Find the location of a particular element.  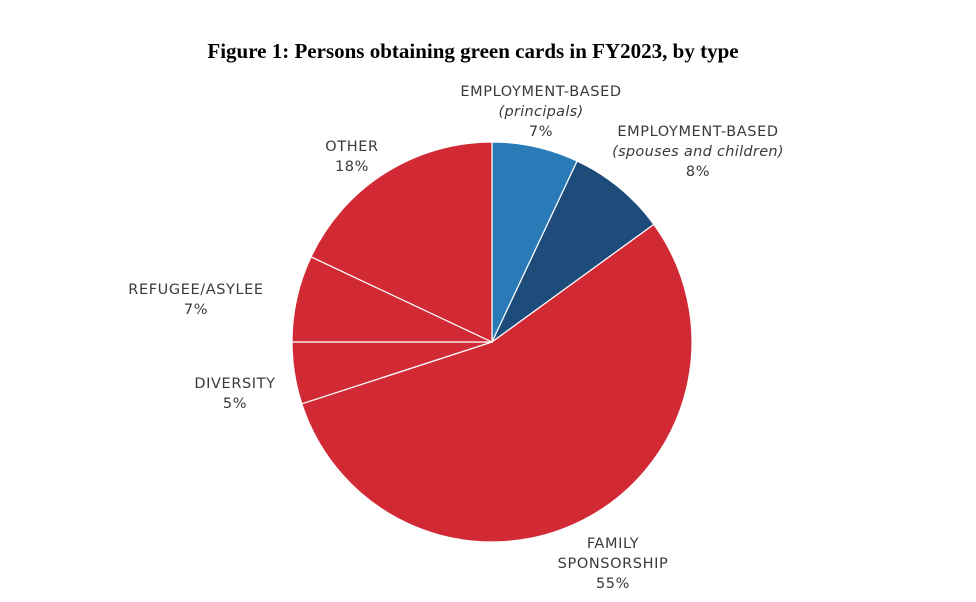

pie-slice-employment-based-spouses-and-children is located at coordinates (573, 251).